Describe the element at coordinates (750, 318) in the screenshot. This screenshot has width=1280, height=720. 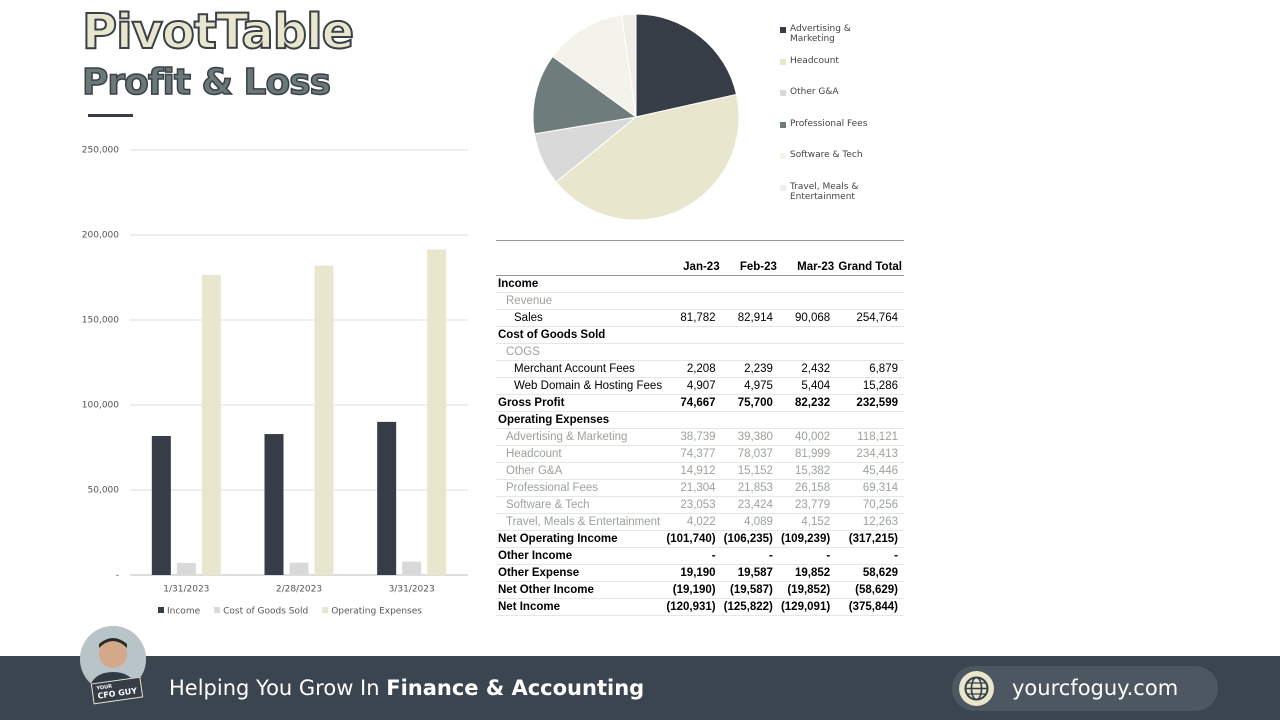
I see `cell: 82,914` at that location.